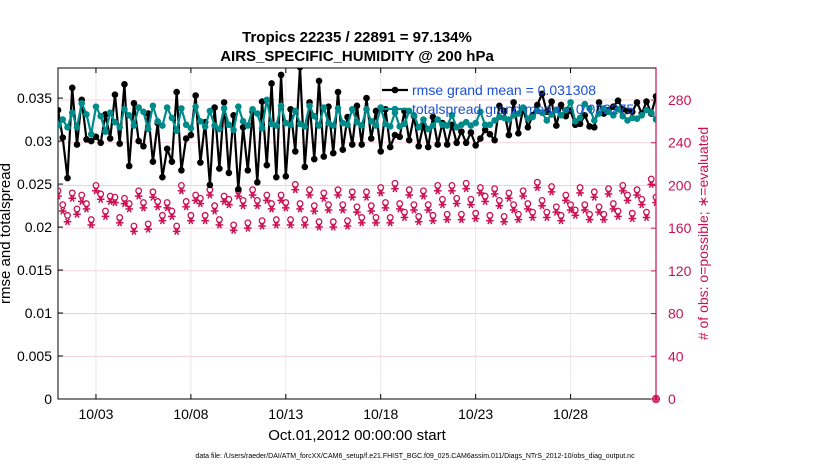 Image resolution: width=830 pixels, height=470 pixels. What do you see at coordinates (703, 233) in the screenshot?
I see `y2-axis-label: # of obs: o=possible; ∗=evaluated` at bounding box center [703, 233].